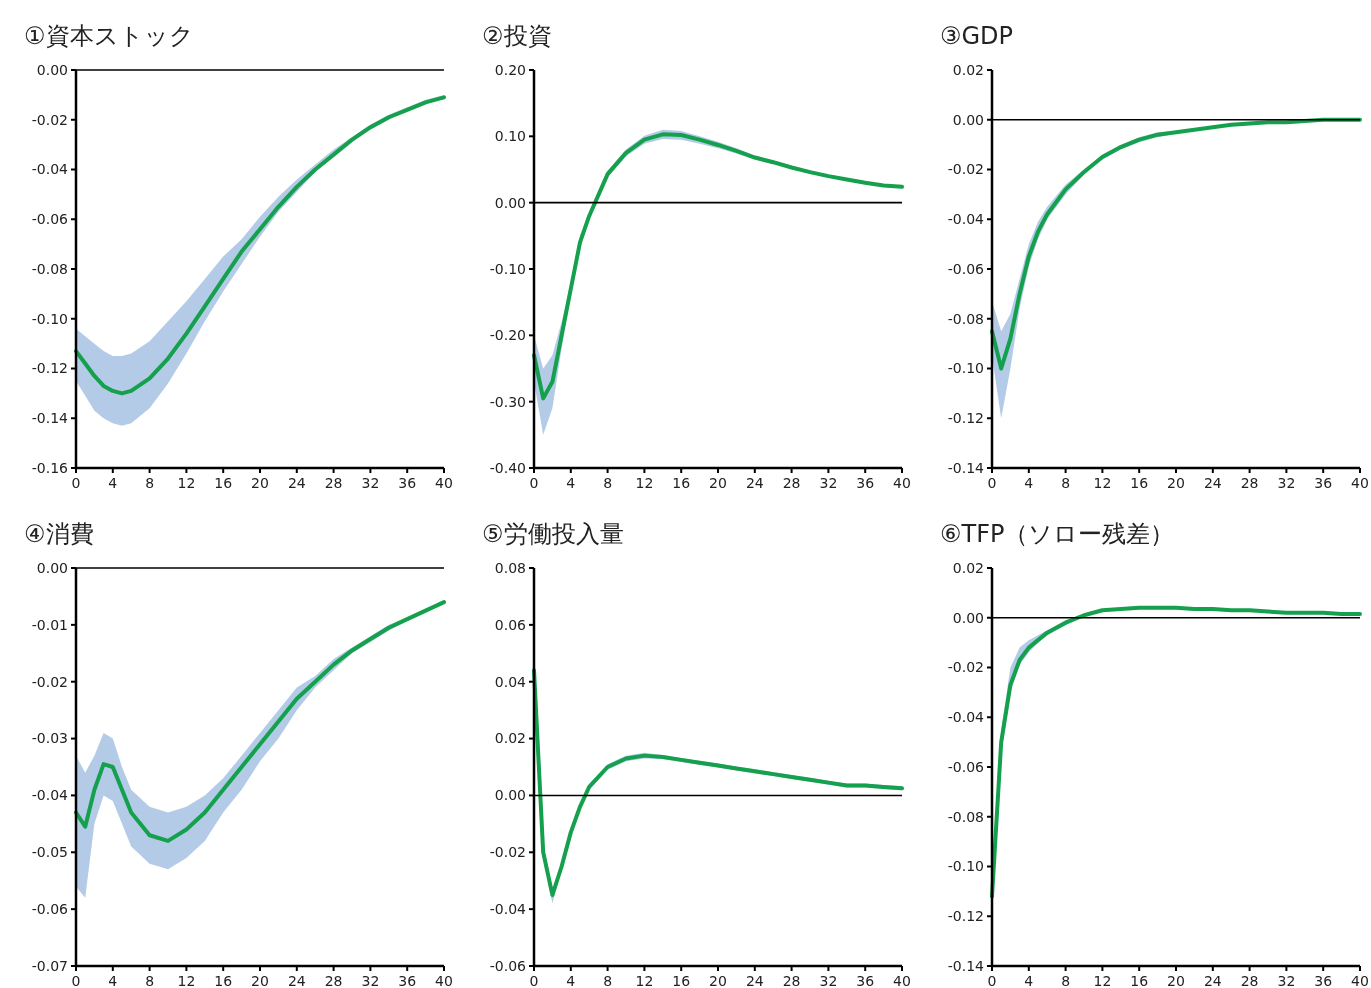  Describe the element at coordinates (510, 136) in the screenshot. I see `y-tick-label: 0.10` at that location.